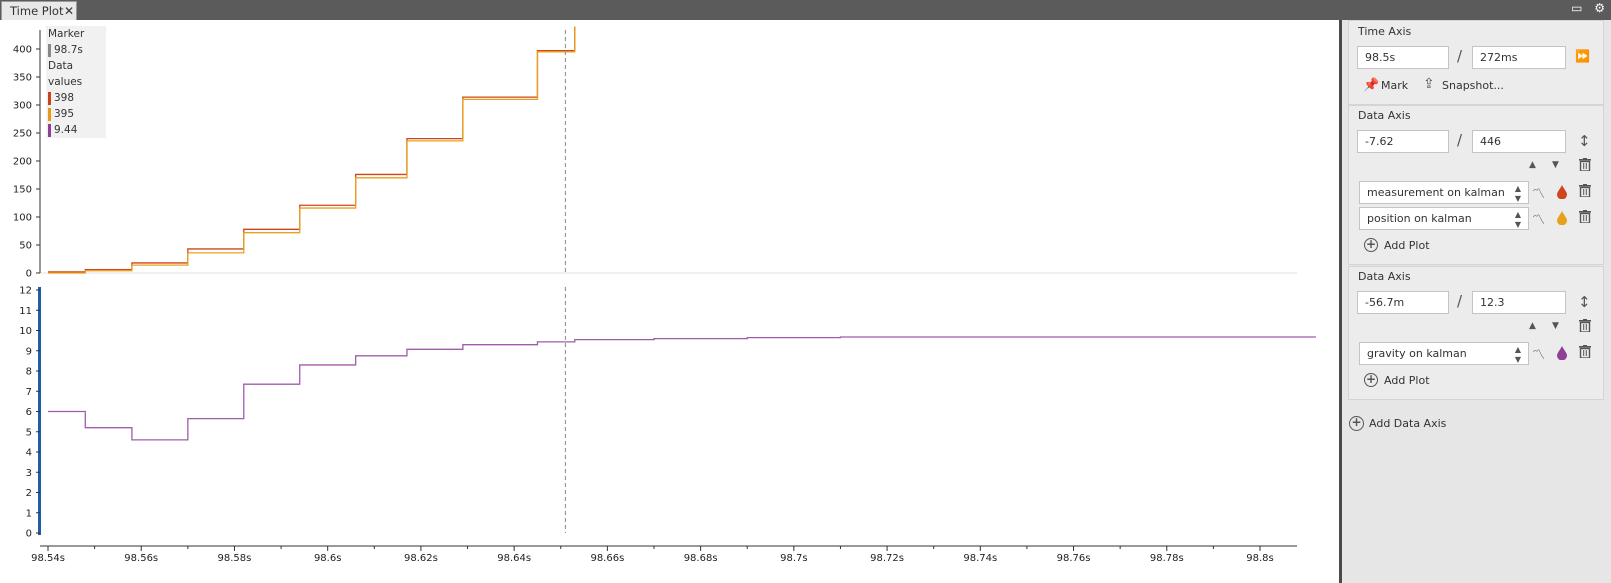  Describe the element at coordinates (22, 134) in the screenshot. I see `y-tick-label: 250` at that location.